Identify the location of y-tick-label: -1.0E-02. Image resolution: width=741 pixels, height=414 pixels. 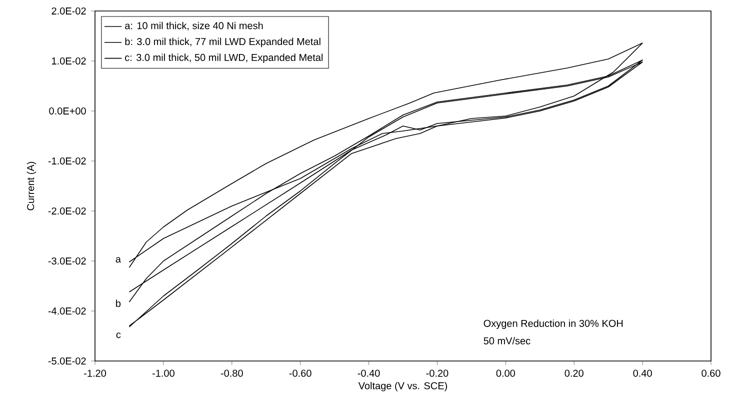
(67, 161).